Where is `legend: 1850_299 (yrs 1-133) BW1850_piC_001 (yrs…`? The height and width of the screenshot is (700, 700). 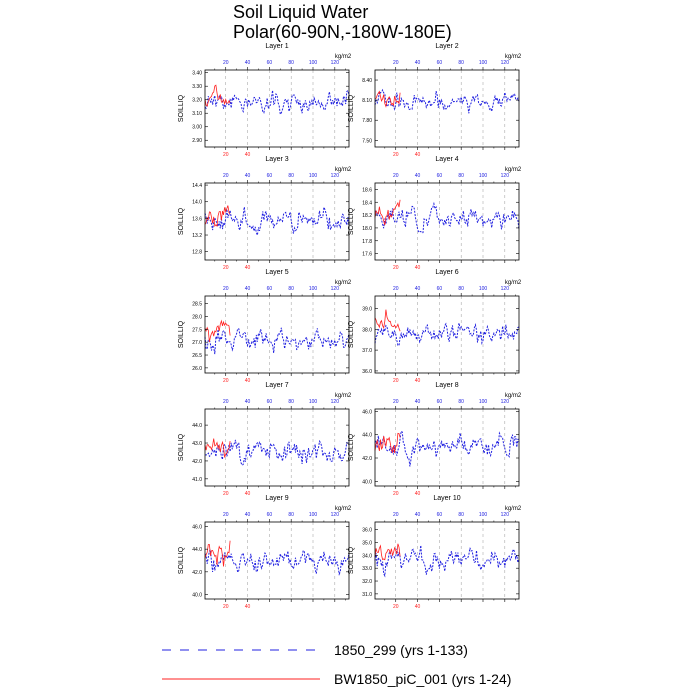
legend: 1850_299 (yrs 1-133) BW1850_piC_001 (yrs… is located at coordinates (336, 664).